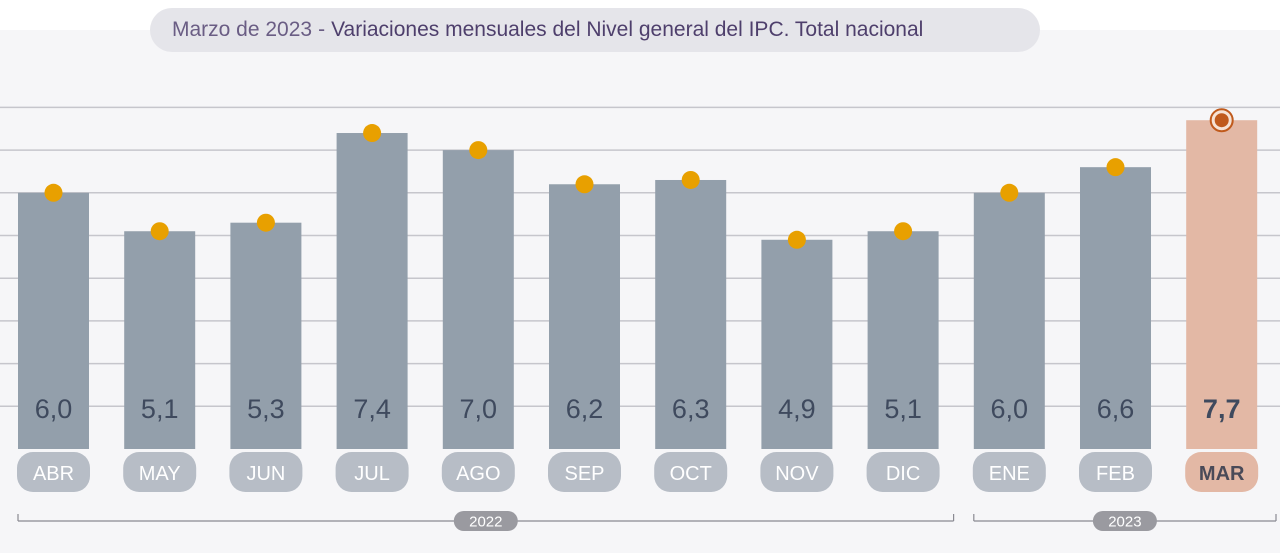  I want to click on bar-sep, so click(584, 316).